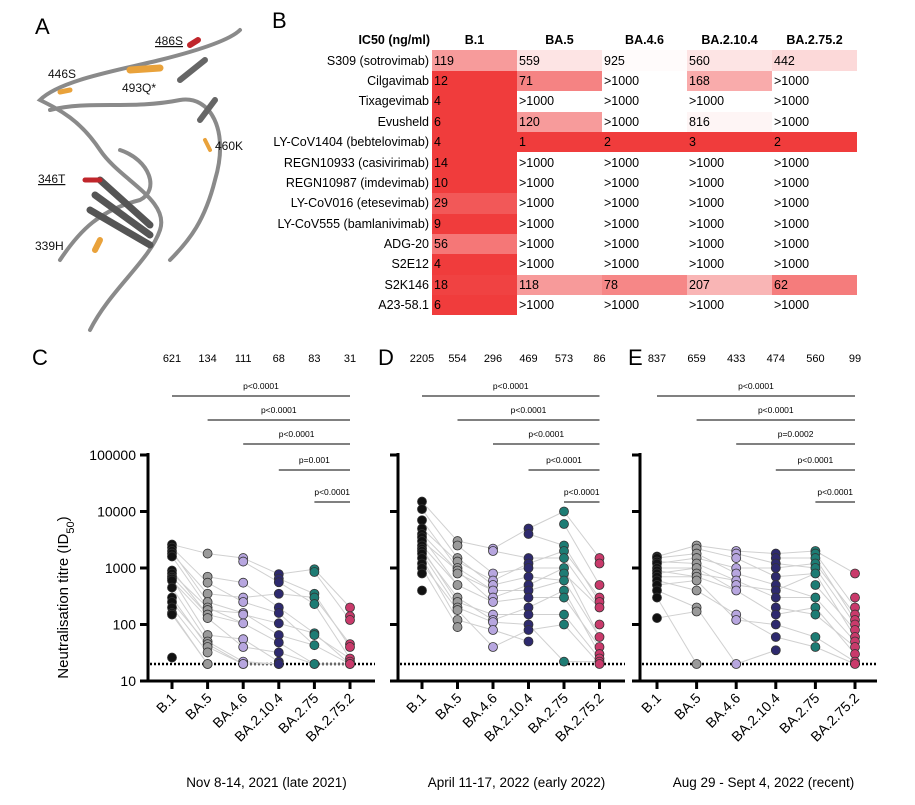 The height and width of the screenshot is (805, 915). What do you see at coordinates (125, 625) in the screenshot?
I see `y-tick-label: 100` at bounding box center [125, 625].